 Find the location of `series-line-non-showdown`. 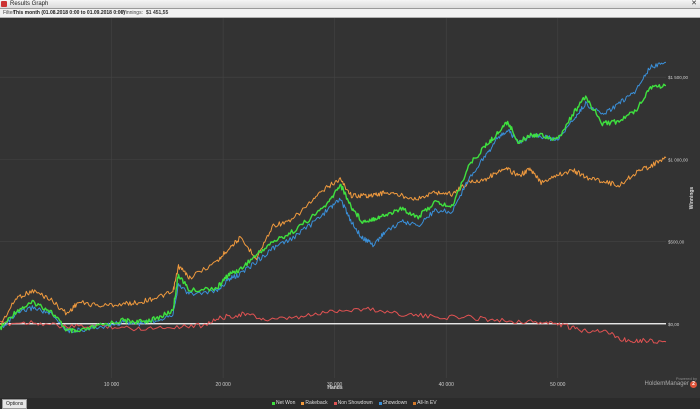

series-line-non-showdown is located at coordinates (333, 325).